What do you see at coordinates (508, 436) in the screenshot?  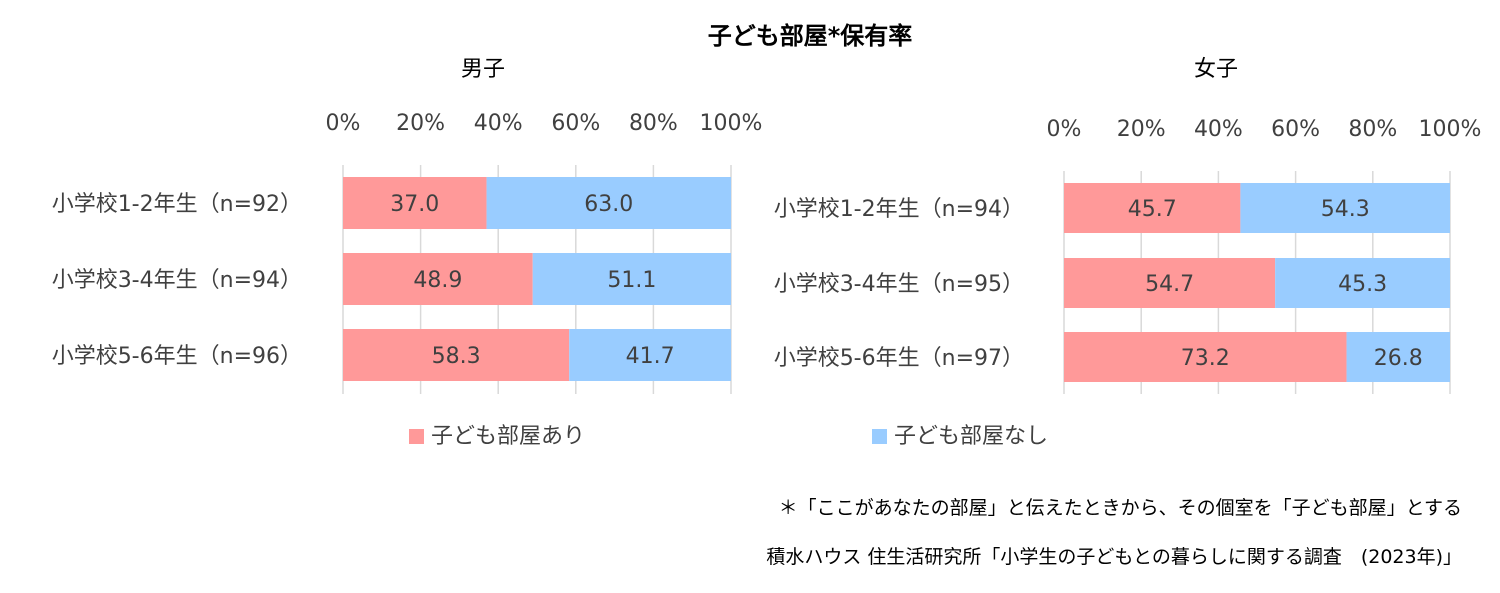 I see `legend-label-with-room: 子ども部屋あり` at bounding box center [508, 436].